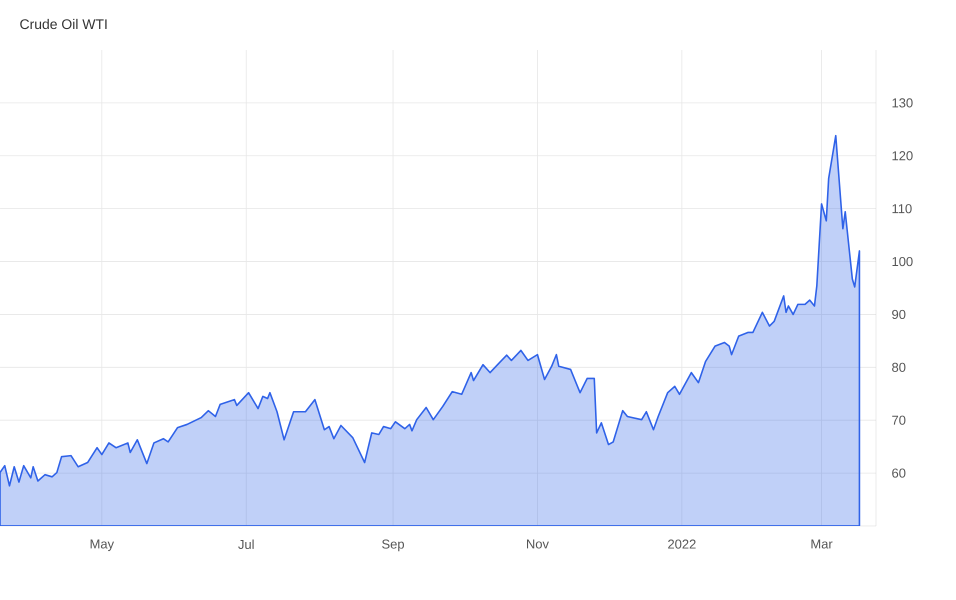 The width and height of the screenshot is (956, 600). What do you see at coordinates (902, 261) in the screenshot?
I see `y-tick-label: 100` at bounding box center [902, 261].